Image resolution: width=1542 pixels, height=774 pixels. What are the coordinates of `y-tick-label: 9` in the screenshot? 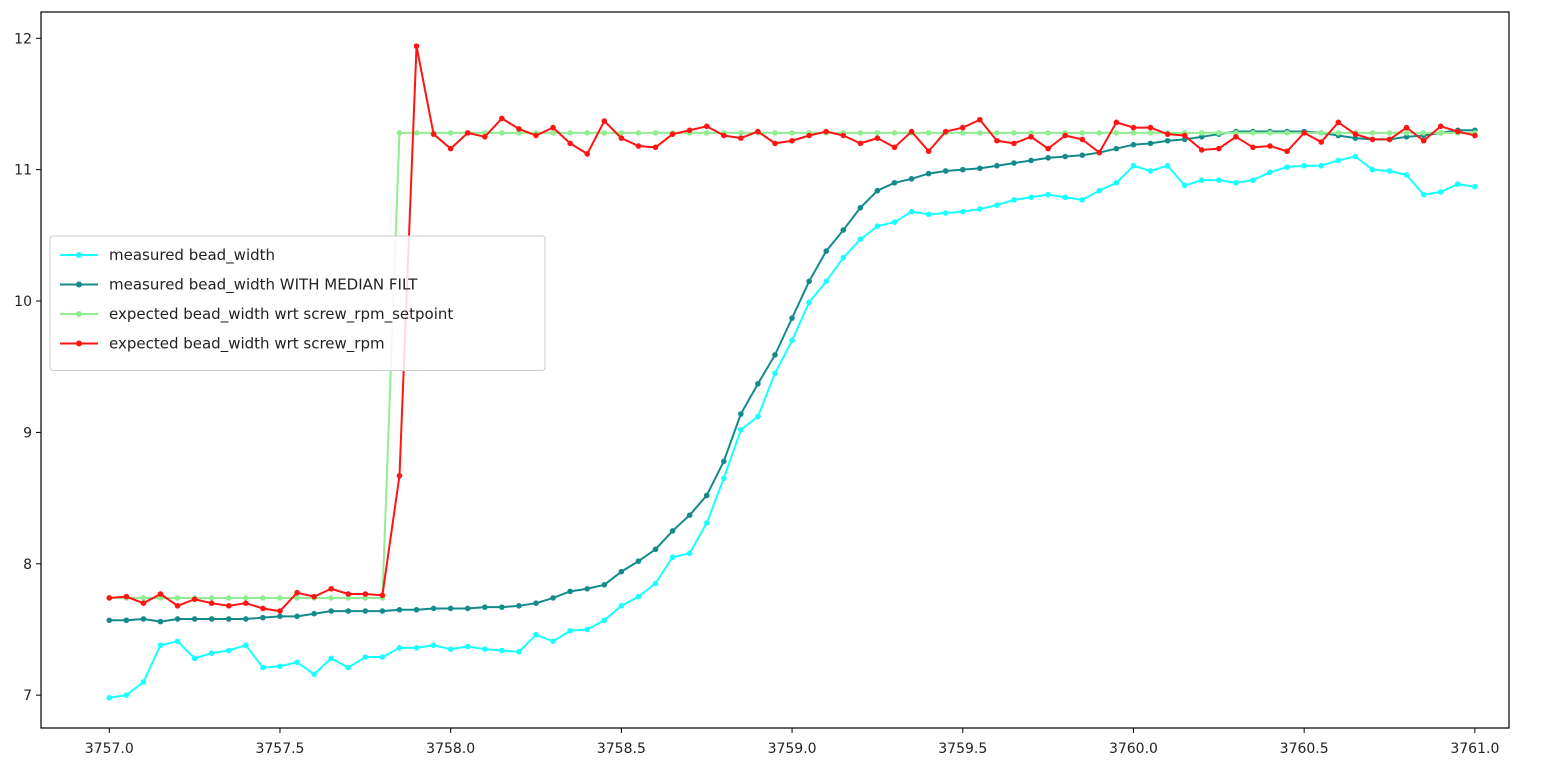 It's located at (27, 433).